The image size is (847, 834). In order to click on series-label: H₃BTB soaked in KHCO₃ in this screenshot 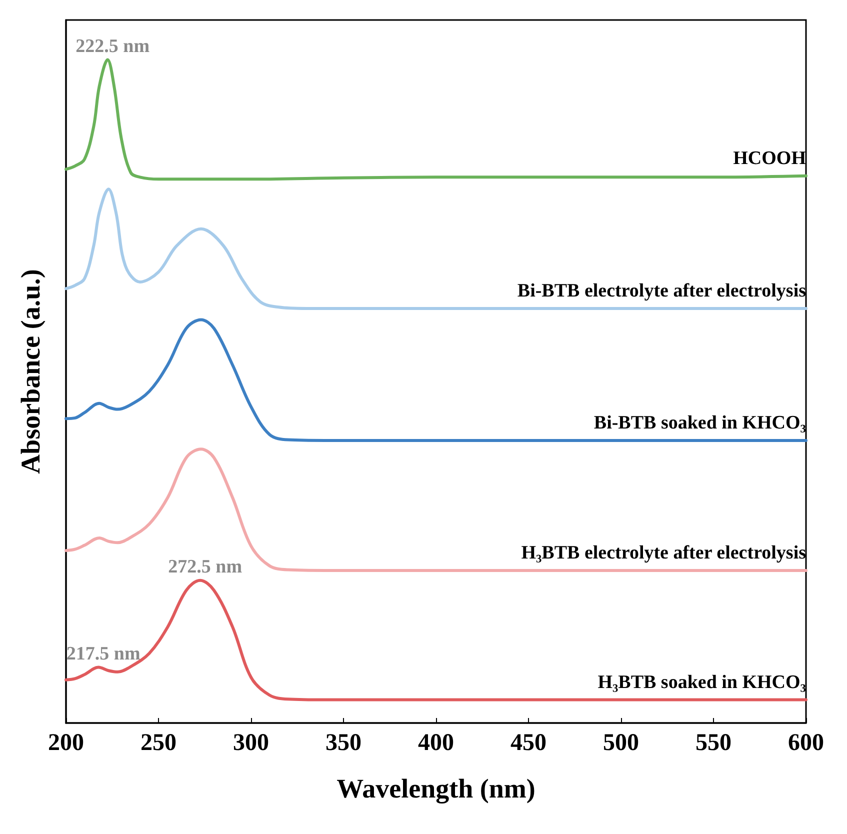, I will do `click(702, 682)`.